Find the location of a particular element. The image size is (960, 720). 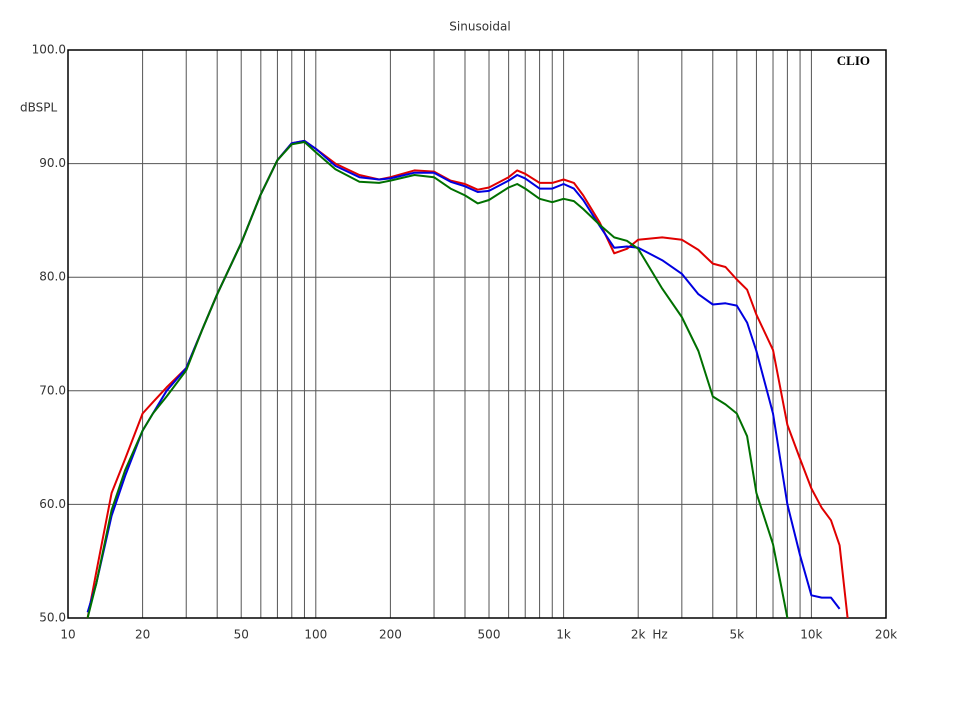

x-tick-label: 1k is located at coordinates (563, 635).